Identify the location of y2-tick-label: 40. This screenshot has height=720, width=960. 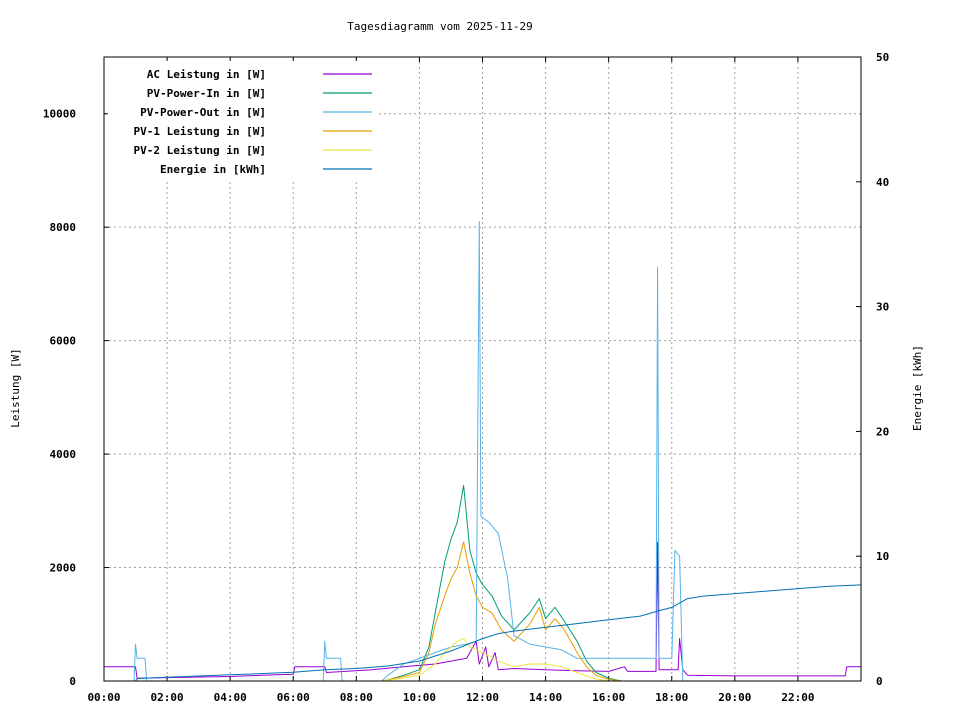
(882, 182).